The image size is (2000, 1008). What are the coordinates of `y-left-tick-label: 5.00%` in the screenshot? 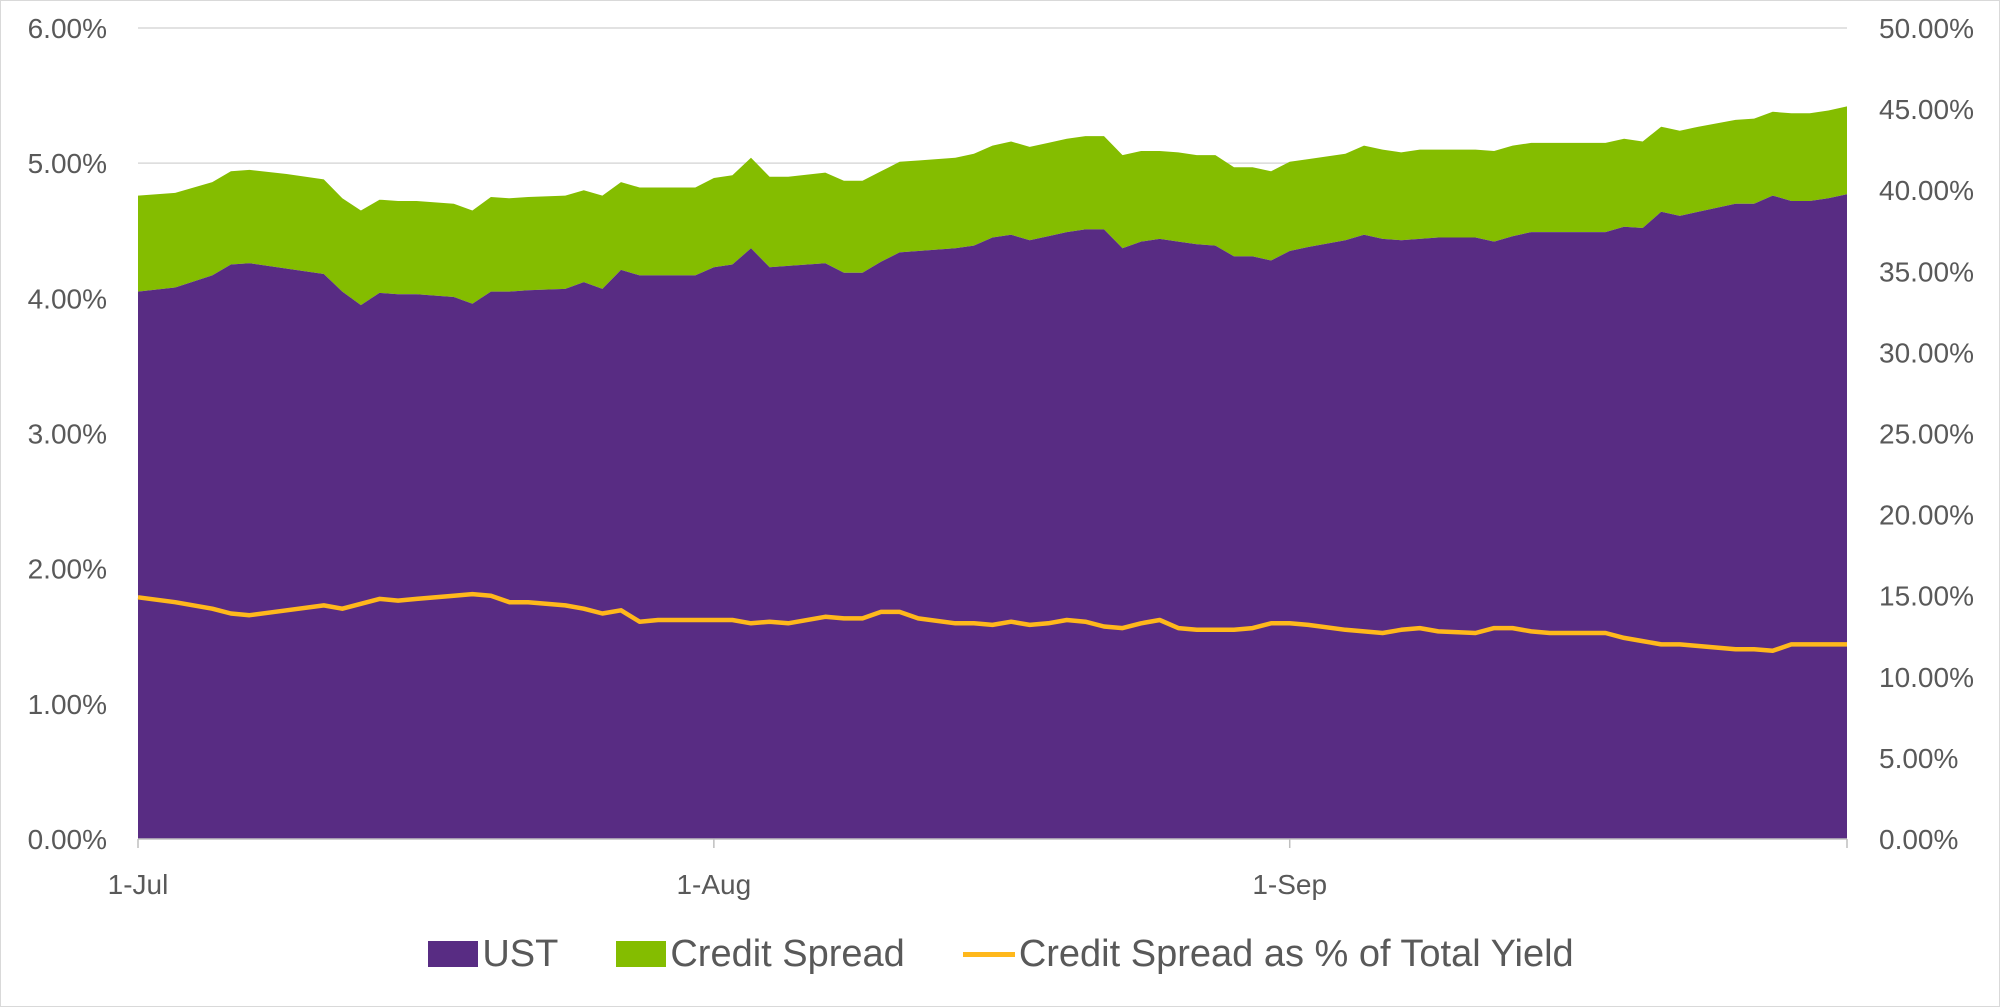 It's located at (67, 163).